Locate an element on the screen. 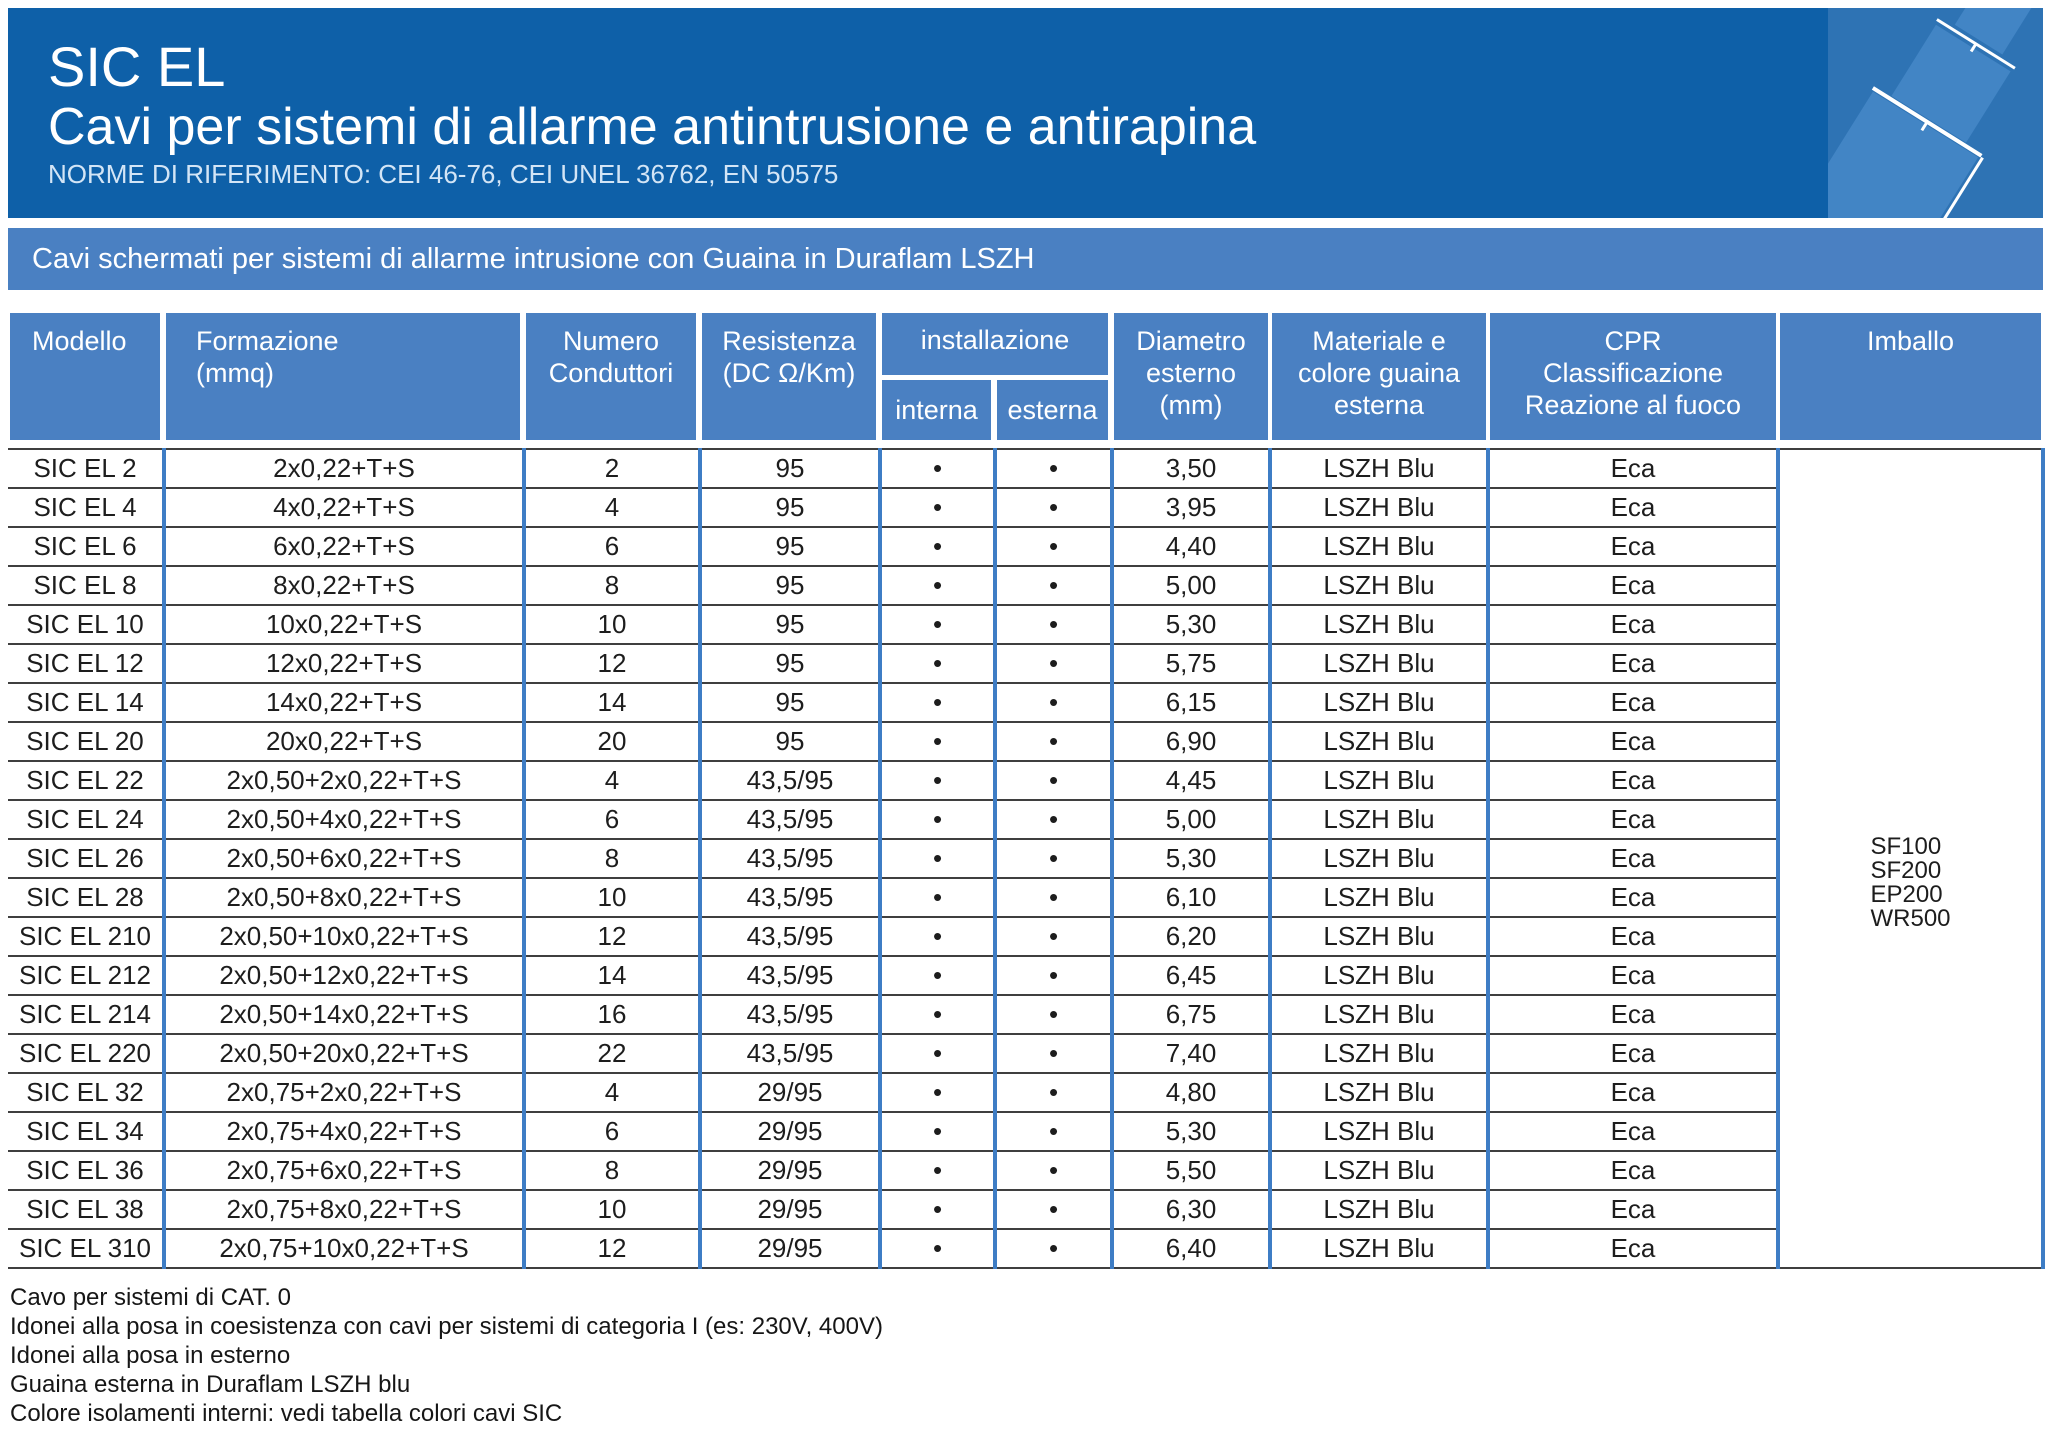 The height and width of the screenshot is (1442, 2048). cell-conduttori: 16 is located at coordinates (613, 1015).